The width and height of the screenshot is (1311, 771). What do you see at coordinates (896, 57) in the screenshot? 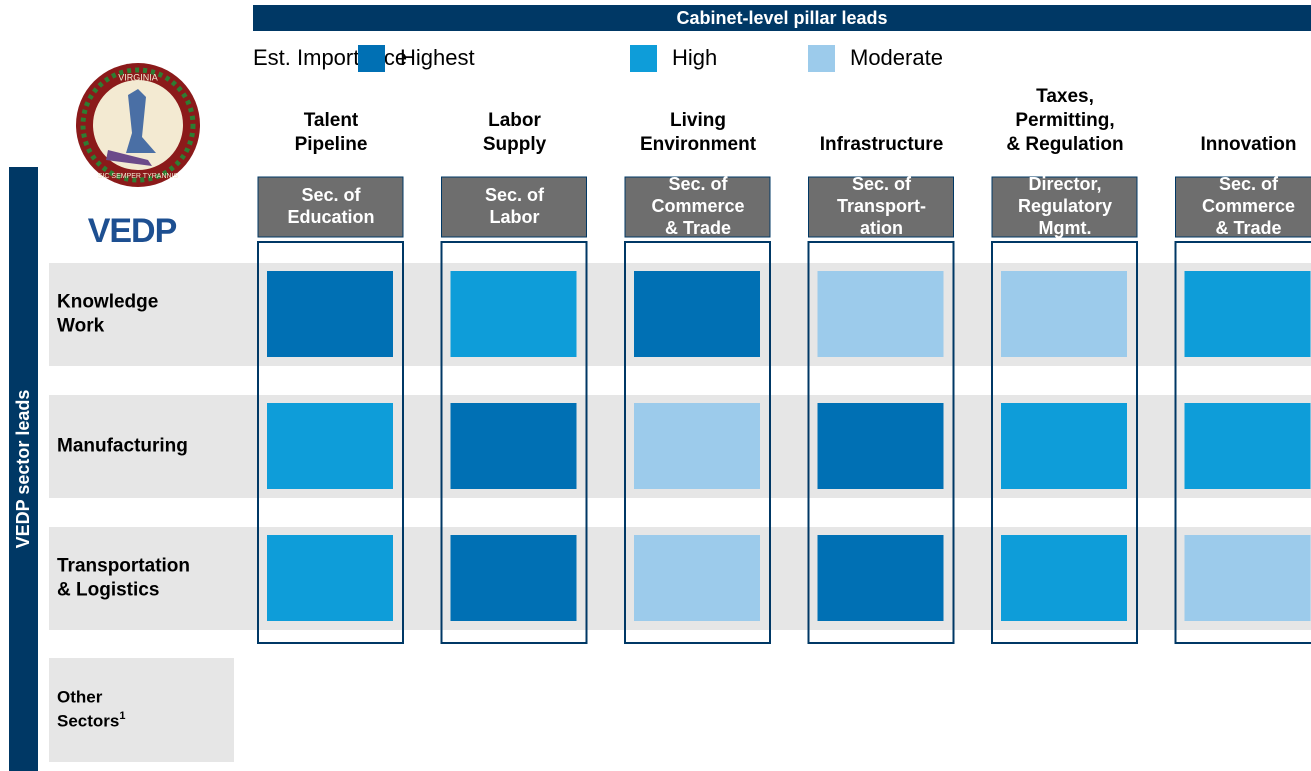
I see `legend-entry: Moderate` at bounding box center [896, 57].